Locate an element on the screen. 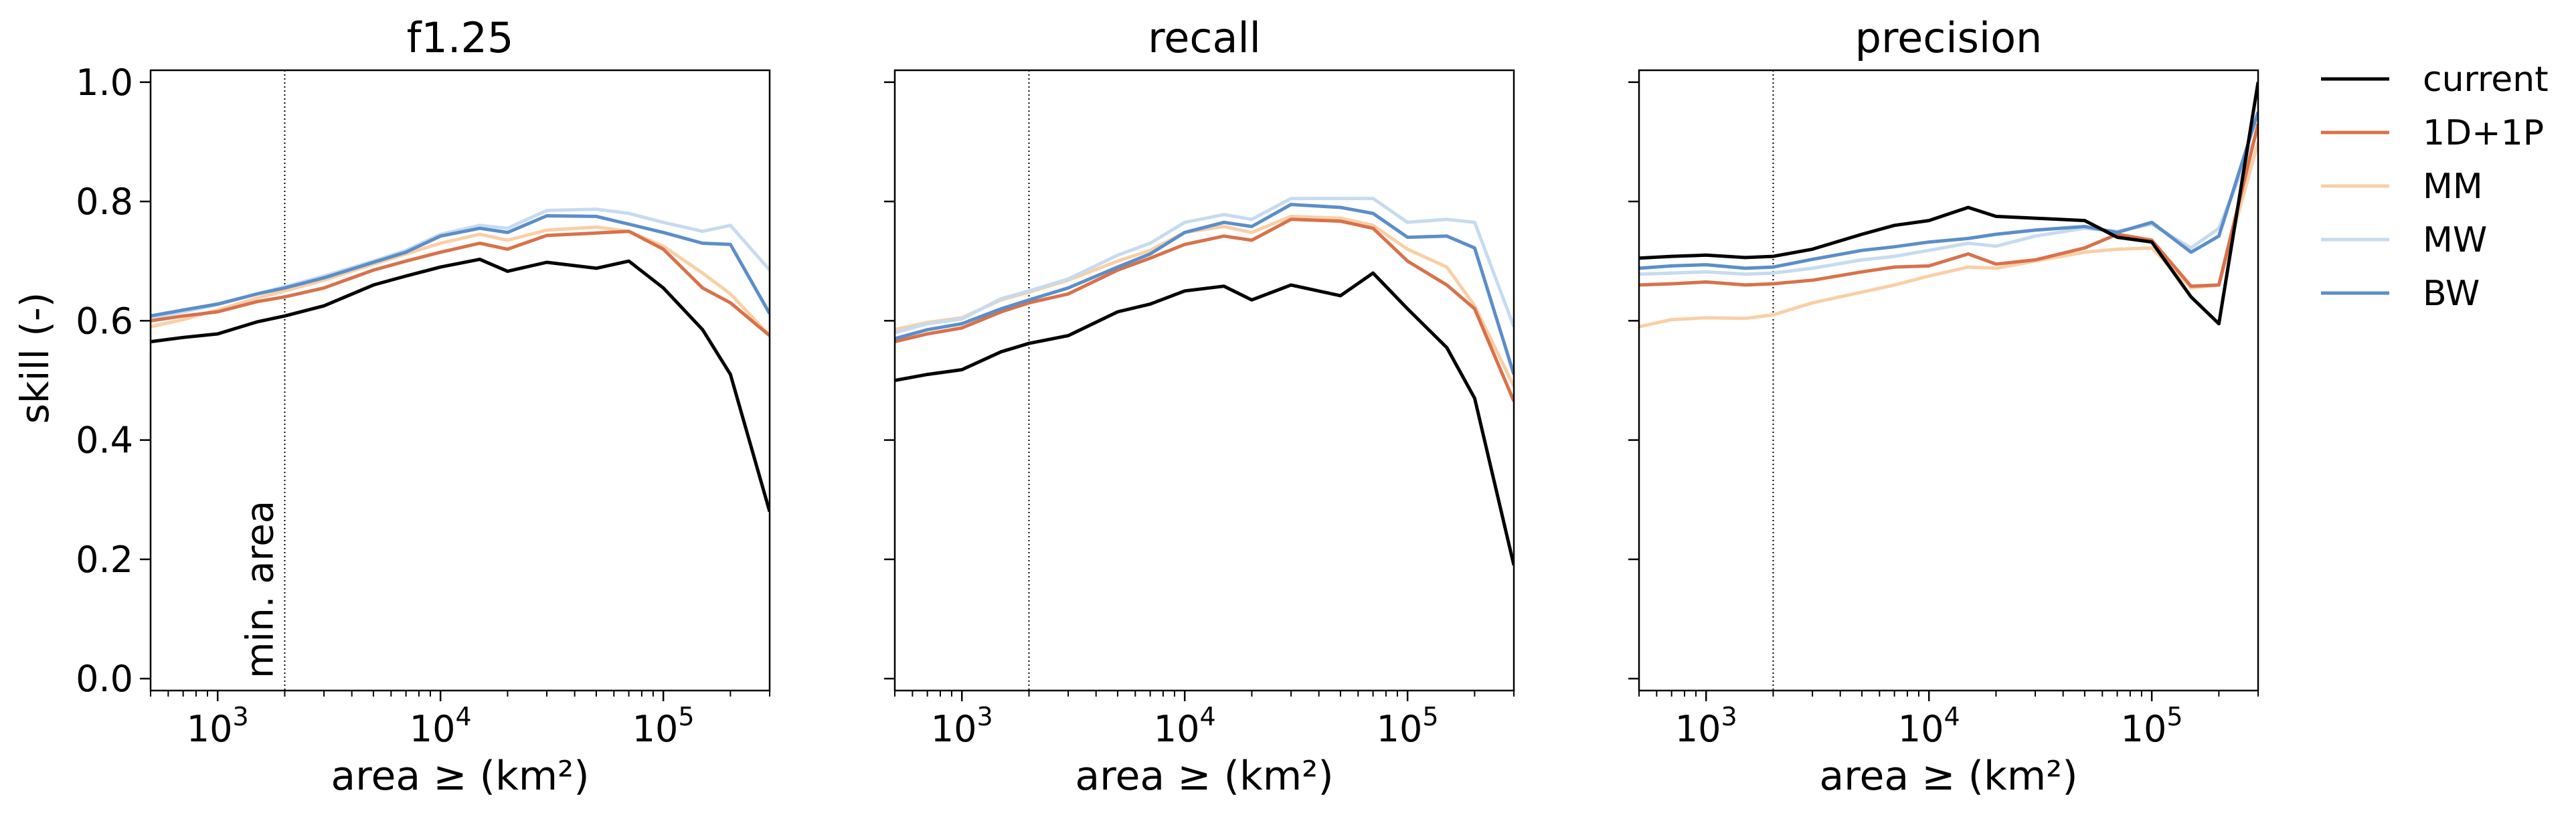  y-tick-label: 0.0 is located at coordinates (105, 679).